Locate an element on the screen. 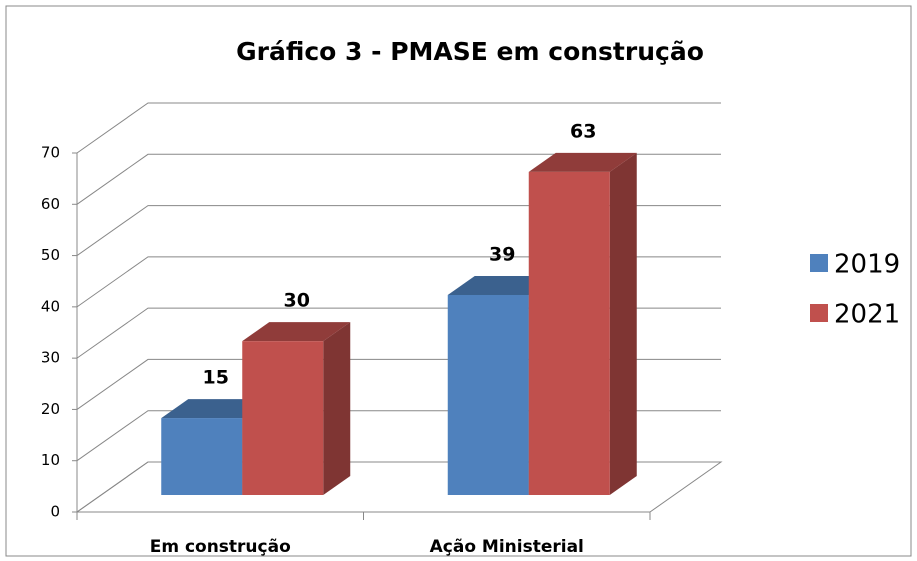 The image size is (917, 561). value-label: 15 is located at coordinates (216, 378).